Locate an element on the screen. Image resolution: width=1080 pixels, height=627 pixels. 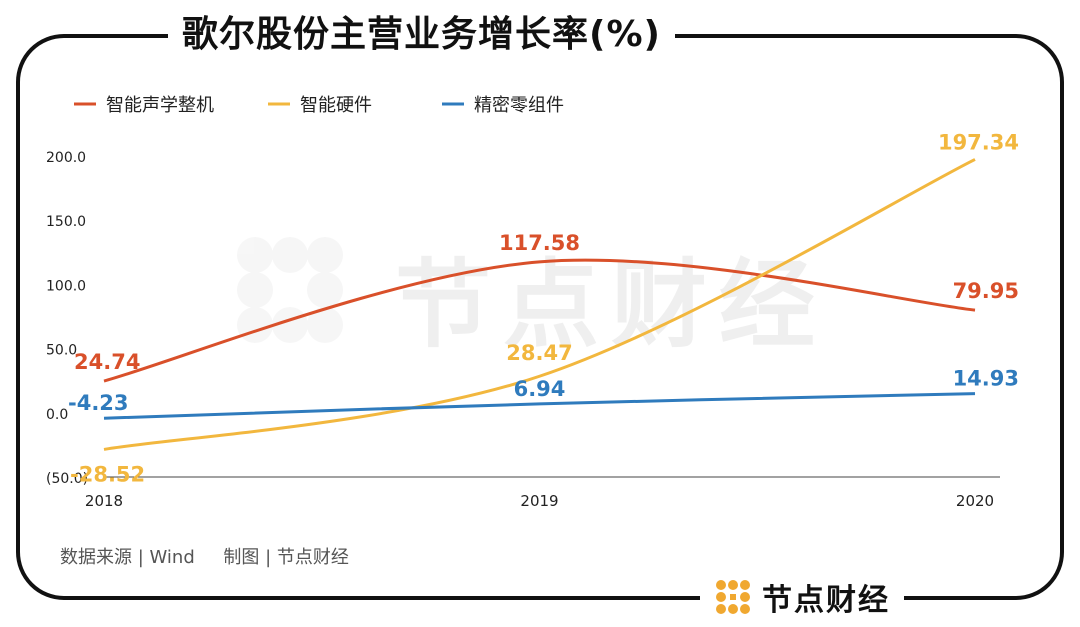
source-note: 数据来源 | Wind 制图 | 节点财经 is located at coordinates (204, 557).